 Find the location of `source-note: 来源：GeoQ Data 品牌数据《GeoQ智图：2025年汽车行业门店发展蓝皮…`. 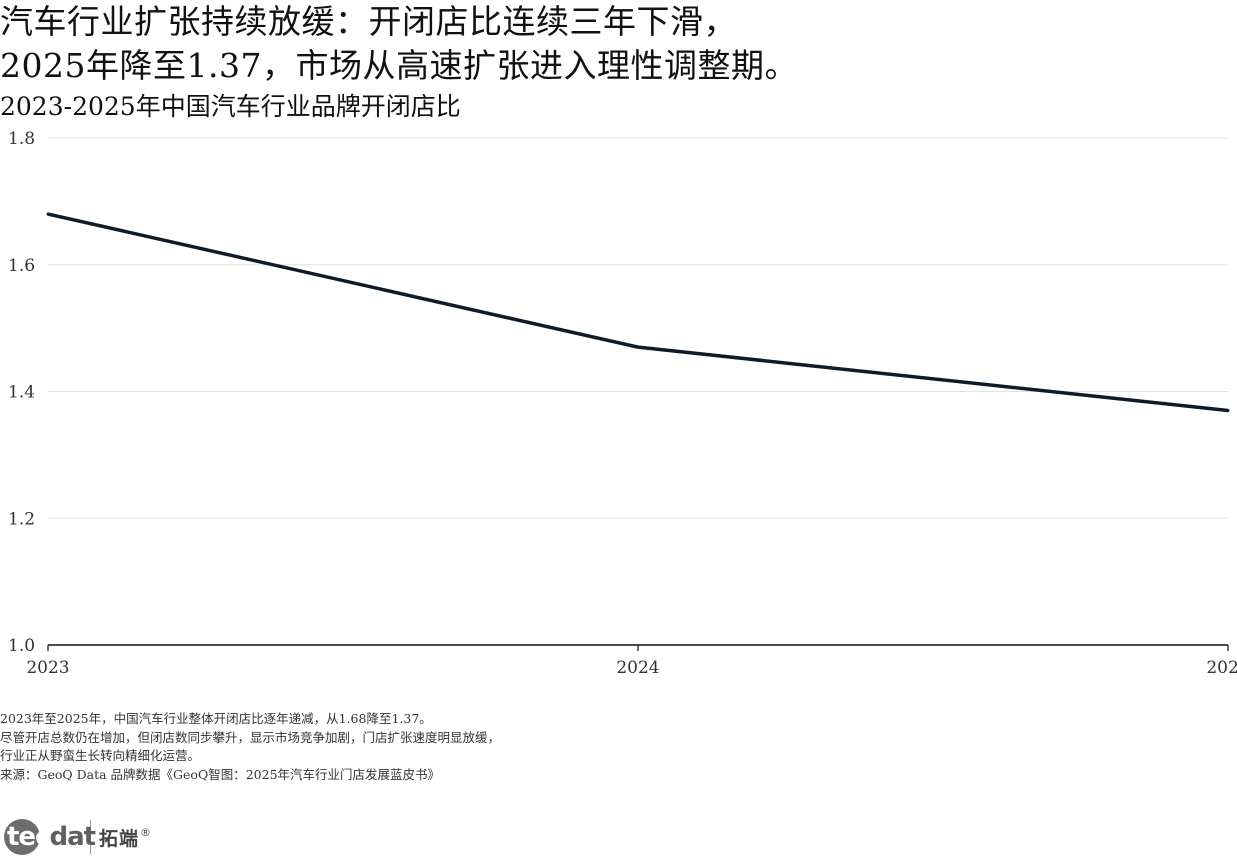

source-note: 来源：GeoQ Data 品牌数据《GeoQ智图：2025年汽车行业门店发展蓝皮… is located at coordinates (220, 774).